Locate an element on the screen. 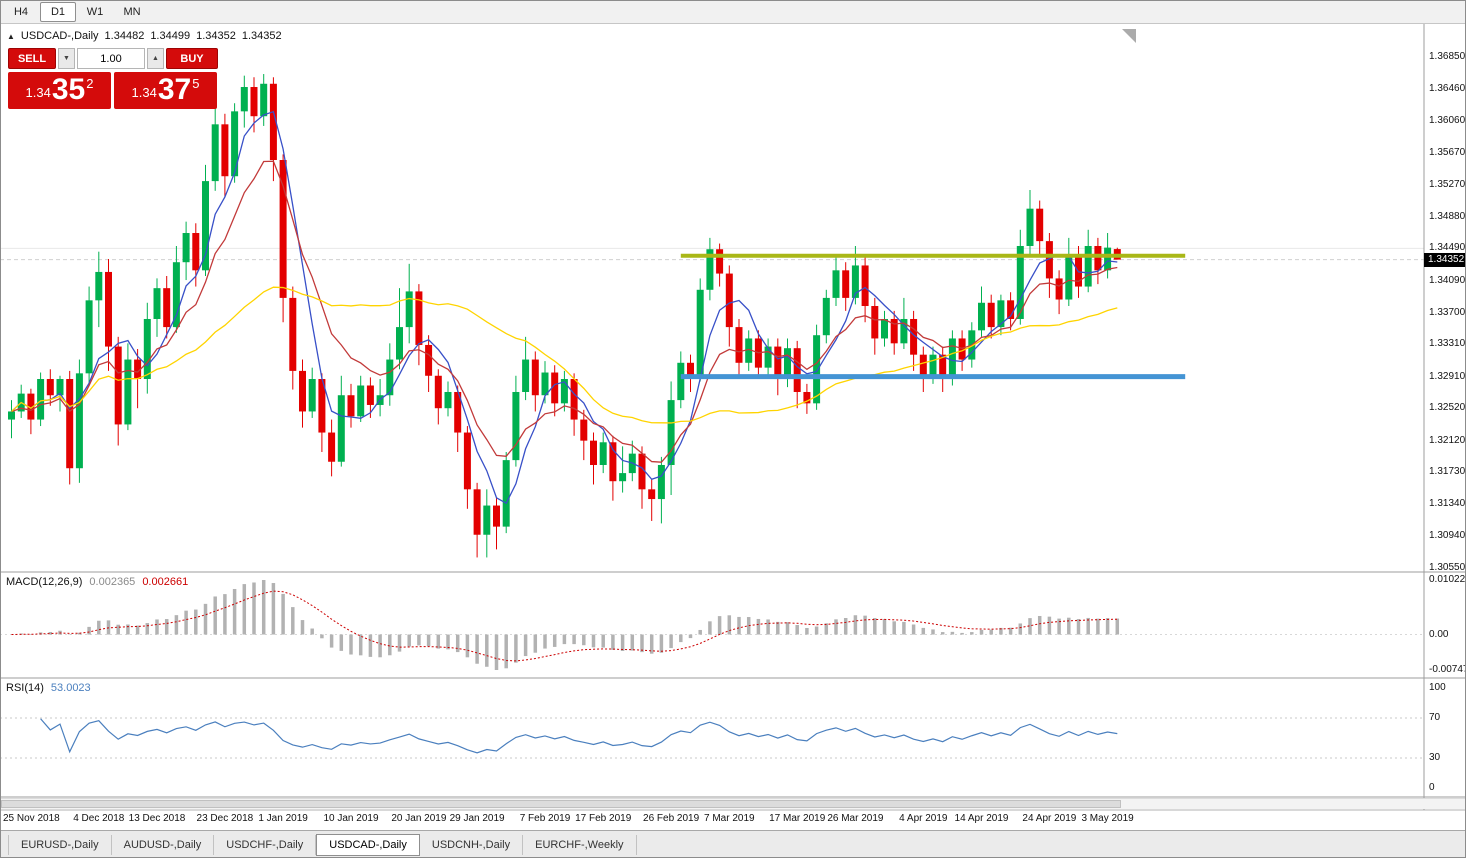 The height and width of the screenshot is (858, 1466). timeframe-tab-h4: H4 is located at coordinates (21, 11).